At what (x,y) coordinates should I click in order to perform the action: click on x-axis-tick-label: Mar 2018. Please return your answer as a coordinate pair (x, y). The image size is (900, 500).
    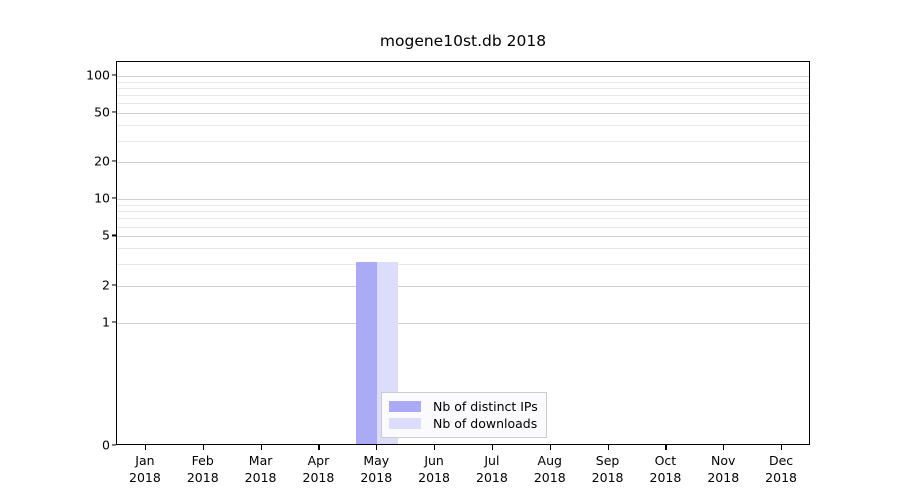
    Looking at the image, I should click on (260, 469).